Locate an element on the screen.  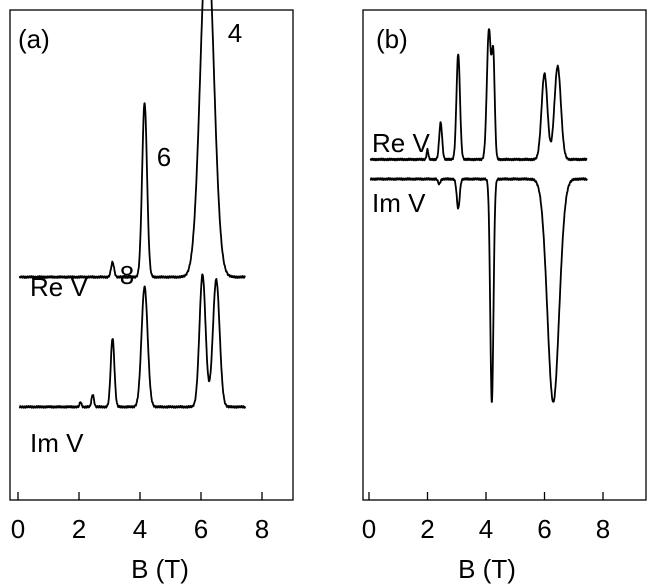
panel-a-tick-label-8: 8 is located at coordinates (262, 529).